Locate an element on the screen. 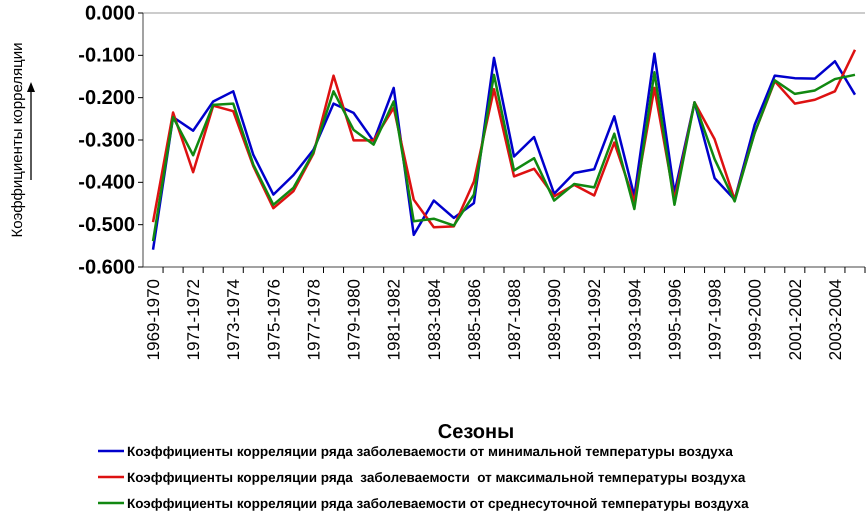 The width and height of the screenshot is (868, 522). x-tick-label: 1975-1976 is located at coordinates (274, 319).